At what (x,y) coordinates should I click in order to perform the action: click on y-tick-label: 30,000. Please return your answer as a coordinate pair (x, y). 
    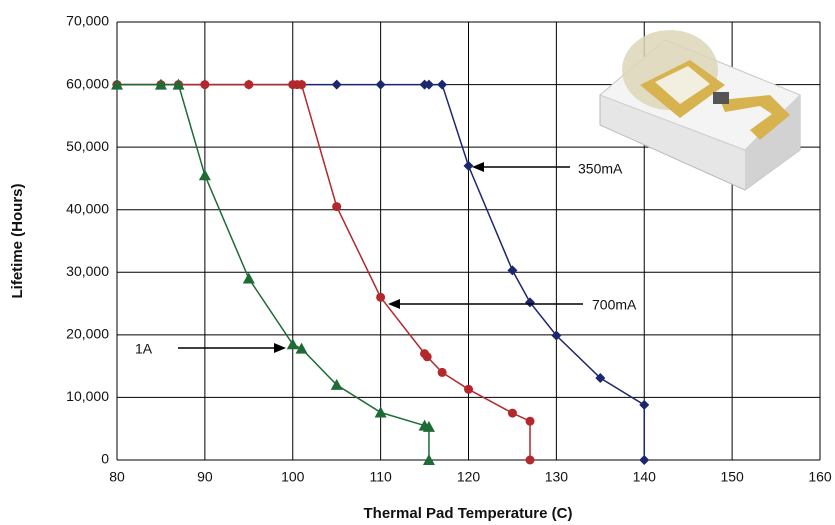
    Looking at the image, I should click on (87, 271).